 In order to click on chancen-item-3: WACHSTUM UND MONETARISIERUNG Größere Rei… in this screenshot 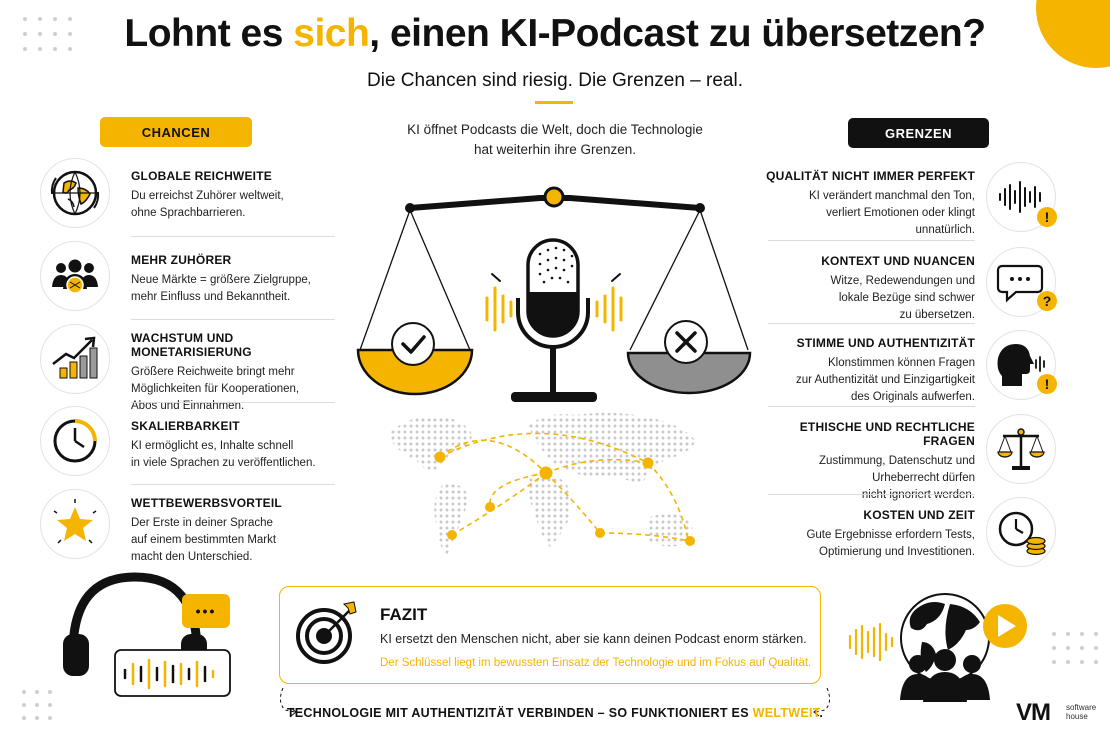, I will do `click(236, 373)`.